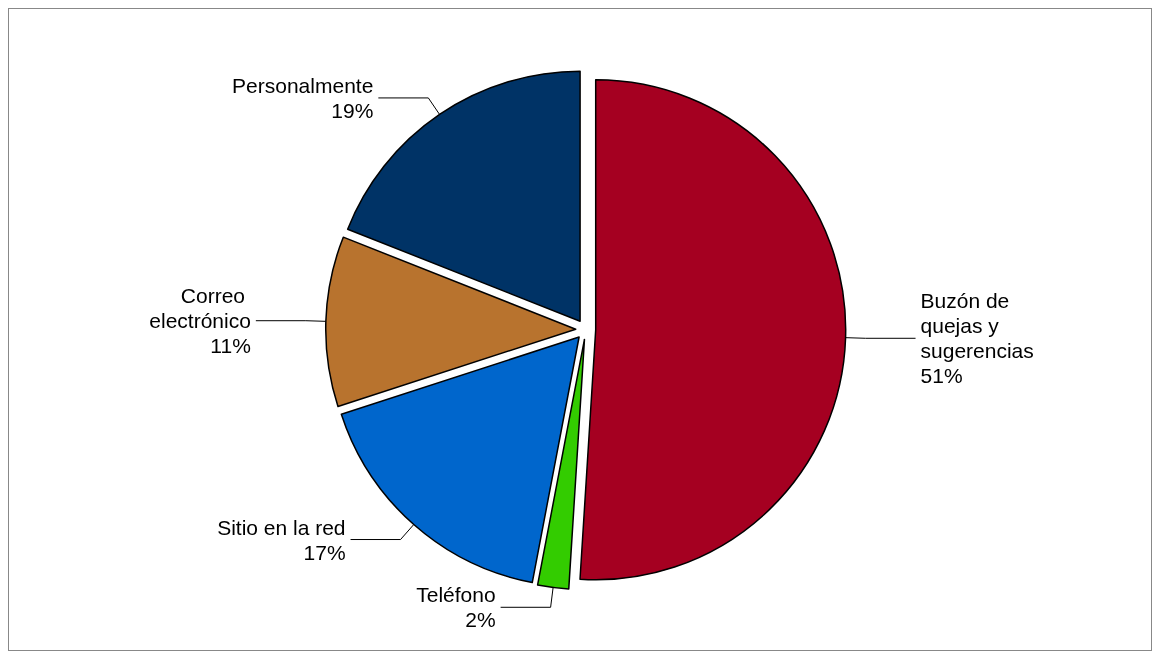 The height and width of the screenshot is (651, 1152). I want to click on data-label: 19%, so click(352, 110).